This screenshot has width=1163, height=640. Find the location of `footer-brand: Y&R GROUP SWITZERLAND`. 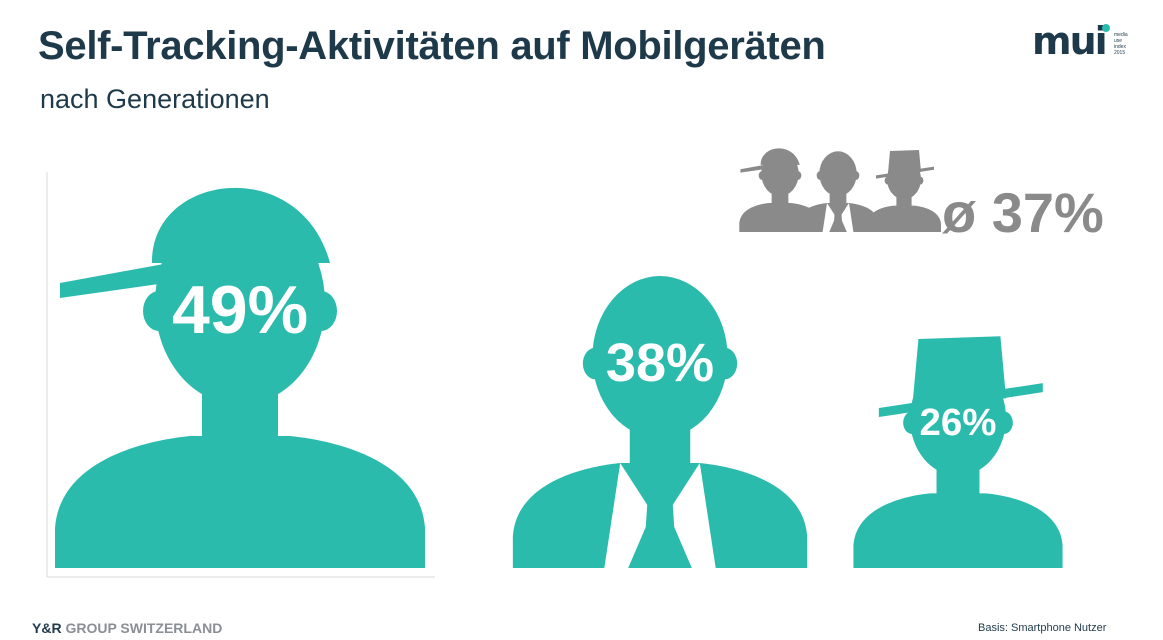

footer-brand: Y&R GROUP SWITZERLAND is located at coordinates (127, 628).